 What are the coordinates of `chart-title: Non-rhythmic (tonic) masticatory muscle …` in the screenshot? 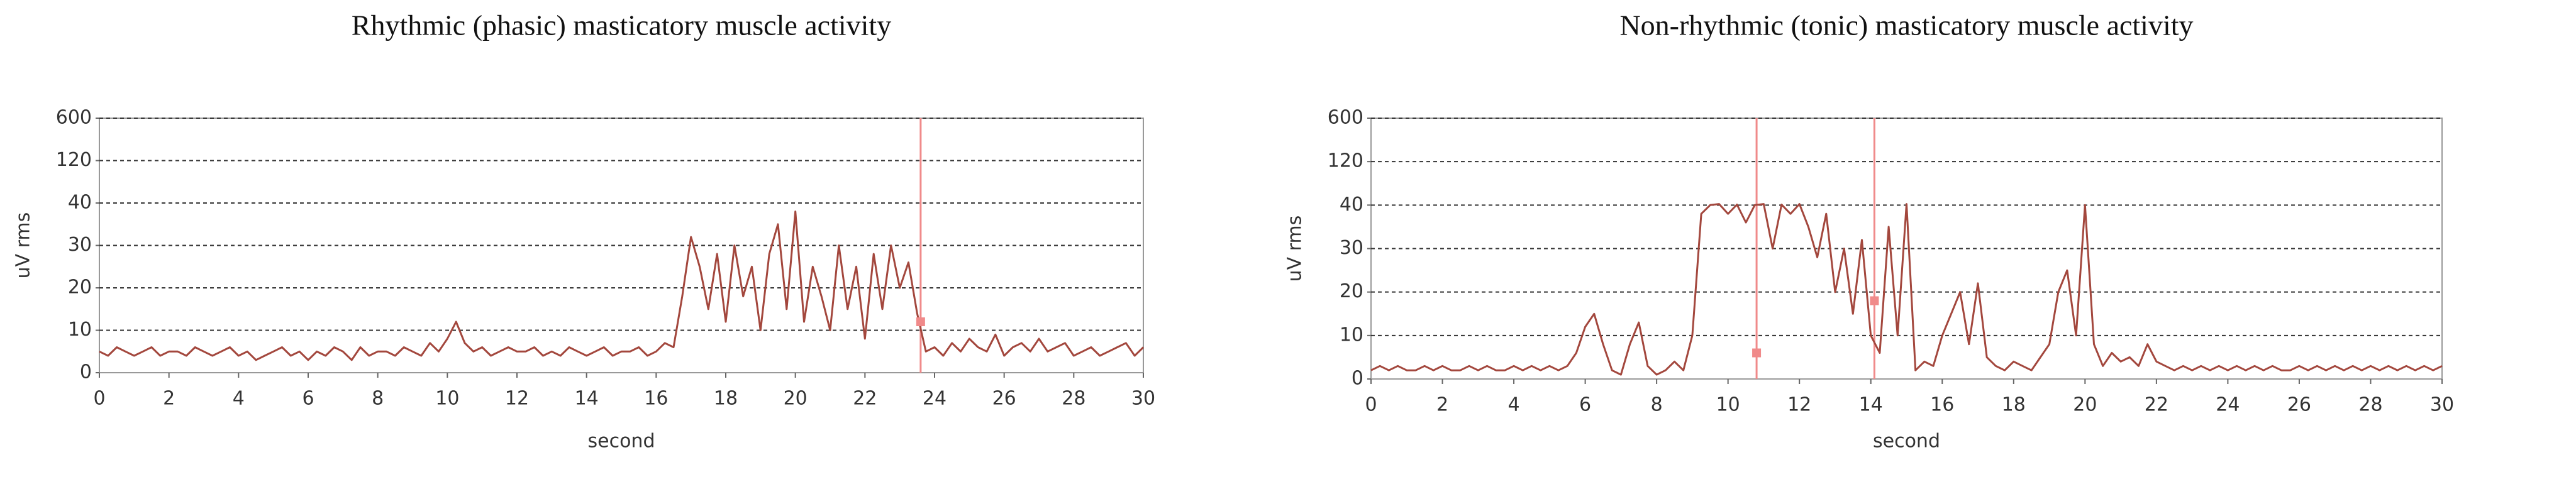 It's located at (1906, 25).